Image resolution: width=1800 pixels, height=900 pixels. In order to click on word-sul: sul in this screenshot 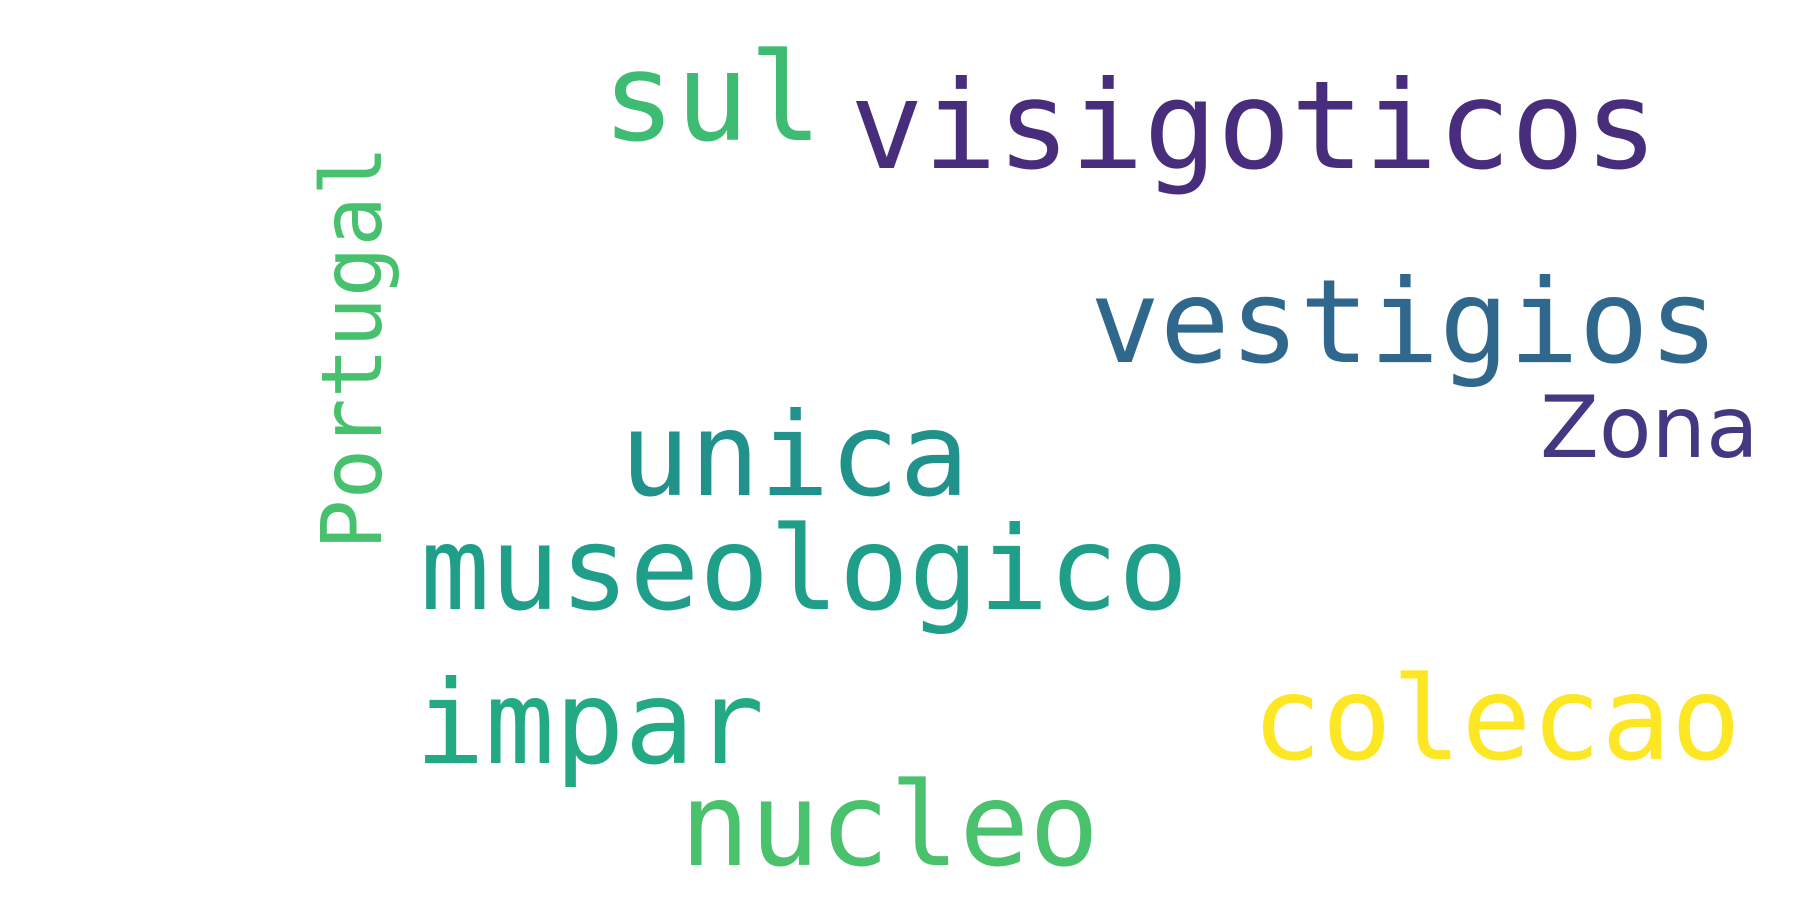, I will do `click(712, 98)`.